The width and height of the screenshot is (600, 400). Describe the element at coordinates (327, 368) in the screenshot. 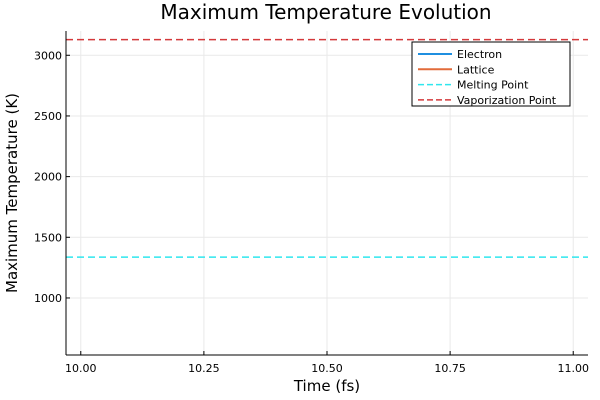

I see `x-tick-label: 10.50` at that location.